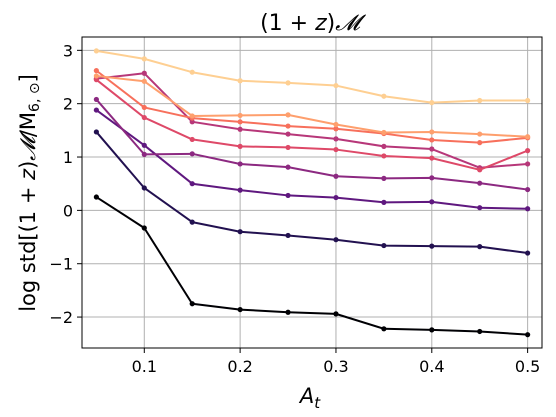  What do you see at coordinates (29, 193) in the screenshot?
I see `y-axis-label: log std[(1 + z)𝓜/M6, ⊙]` at bounding box center [29, 193].